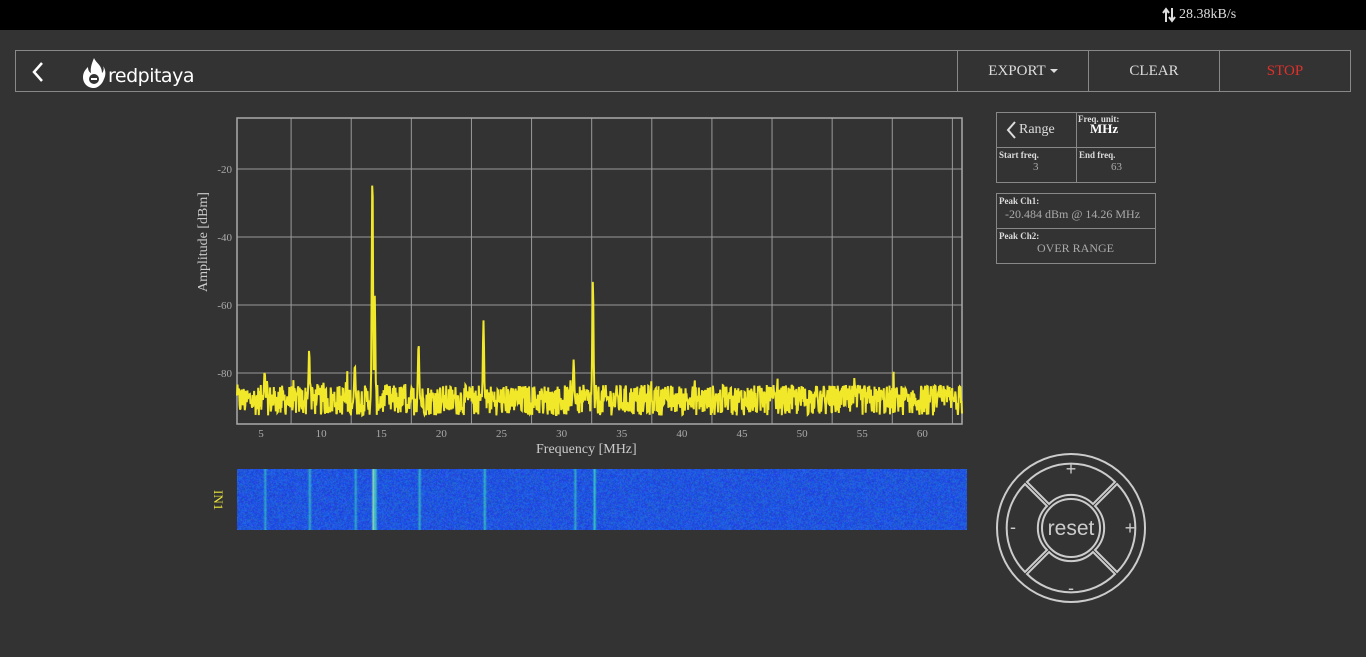 This screenshot has height=657, width=1366. What do you see at coordinates (683, 71) in the screenshot?
I see `app-header: redpitaya EXPORT CLEAR STOP` at bounding box center [683, 71].